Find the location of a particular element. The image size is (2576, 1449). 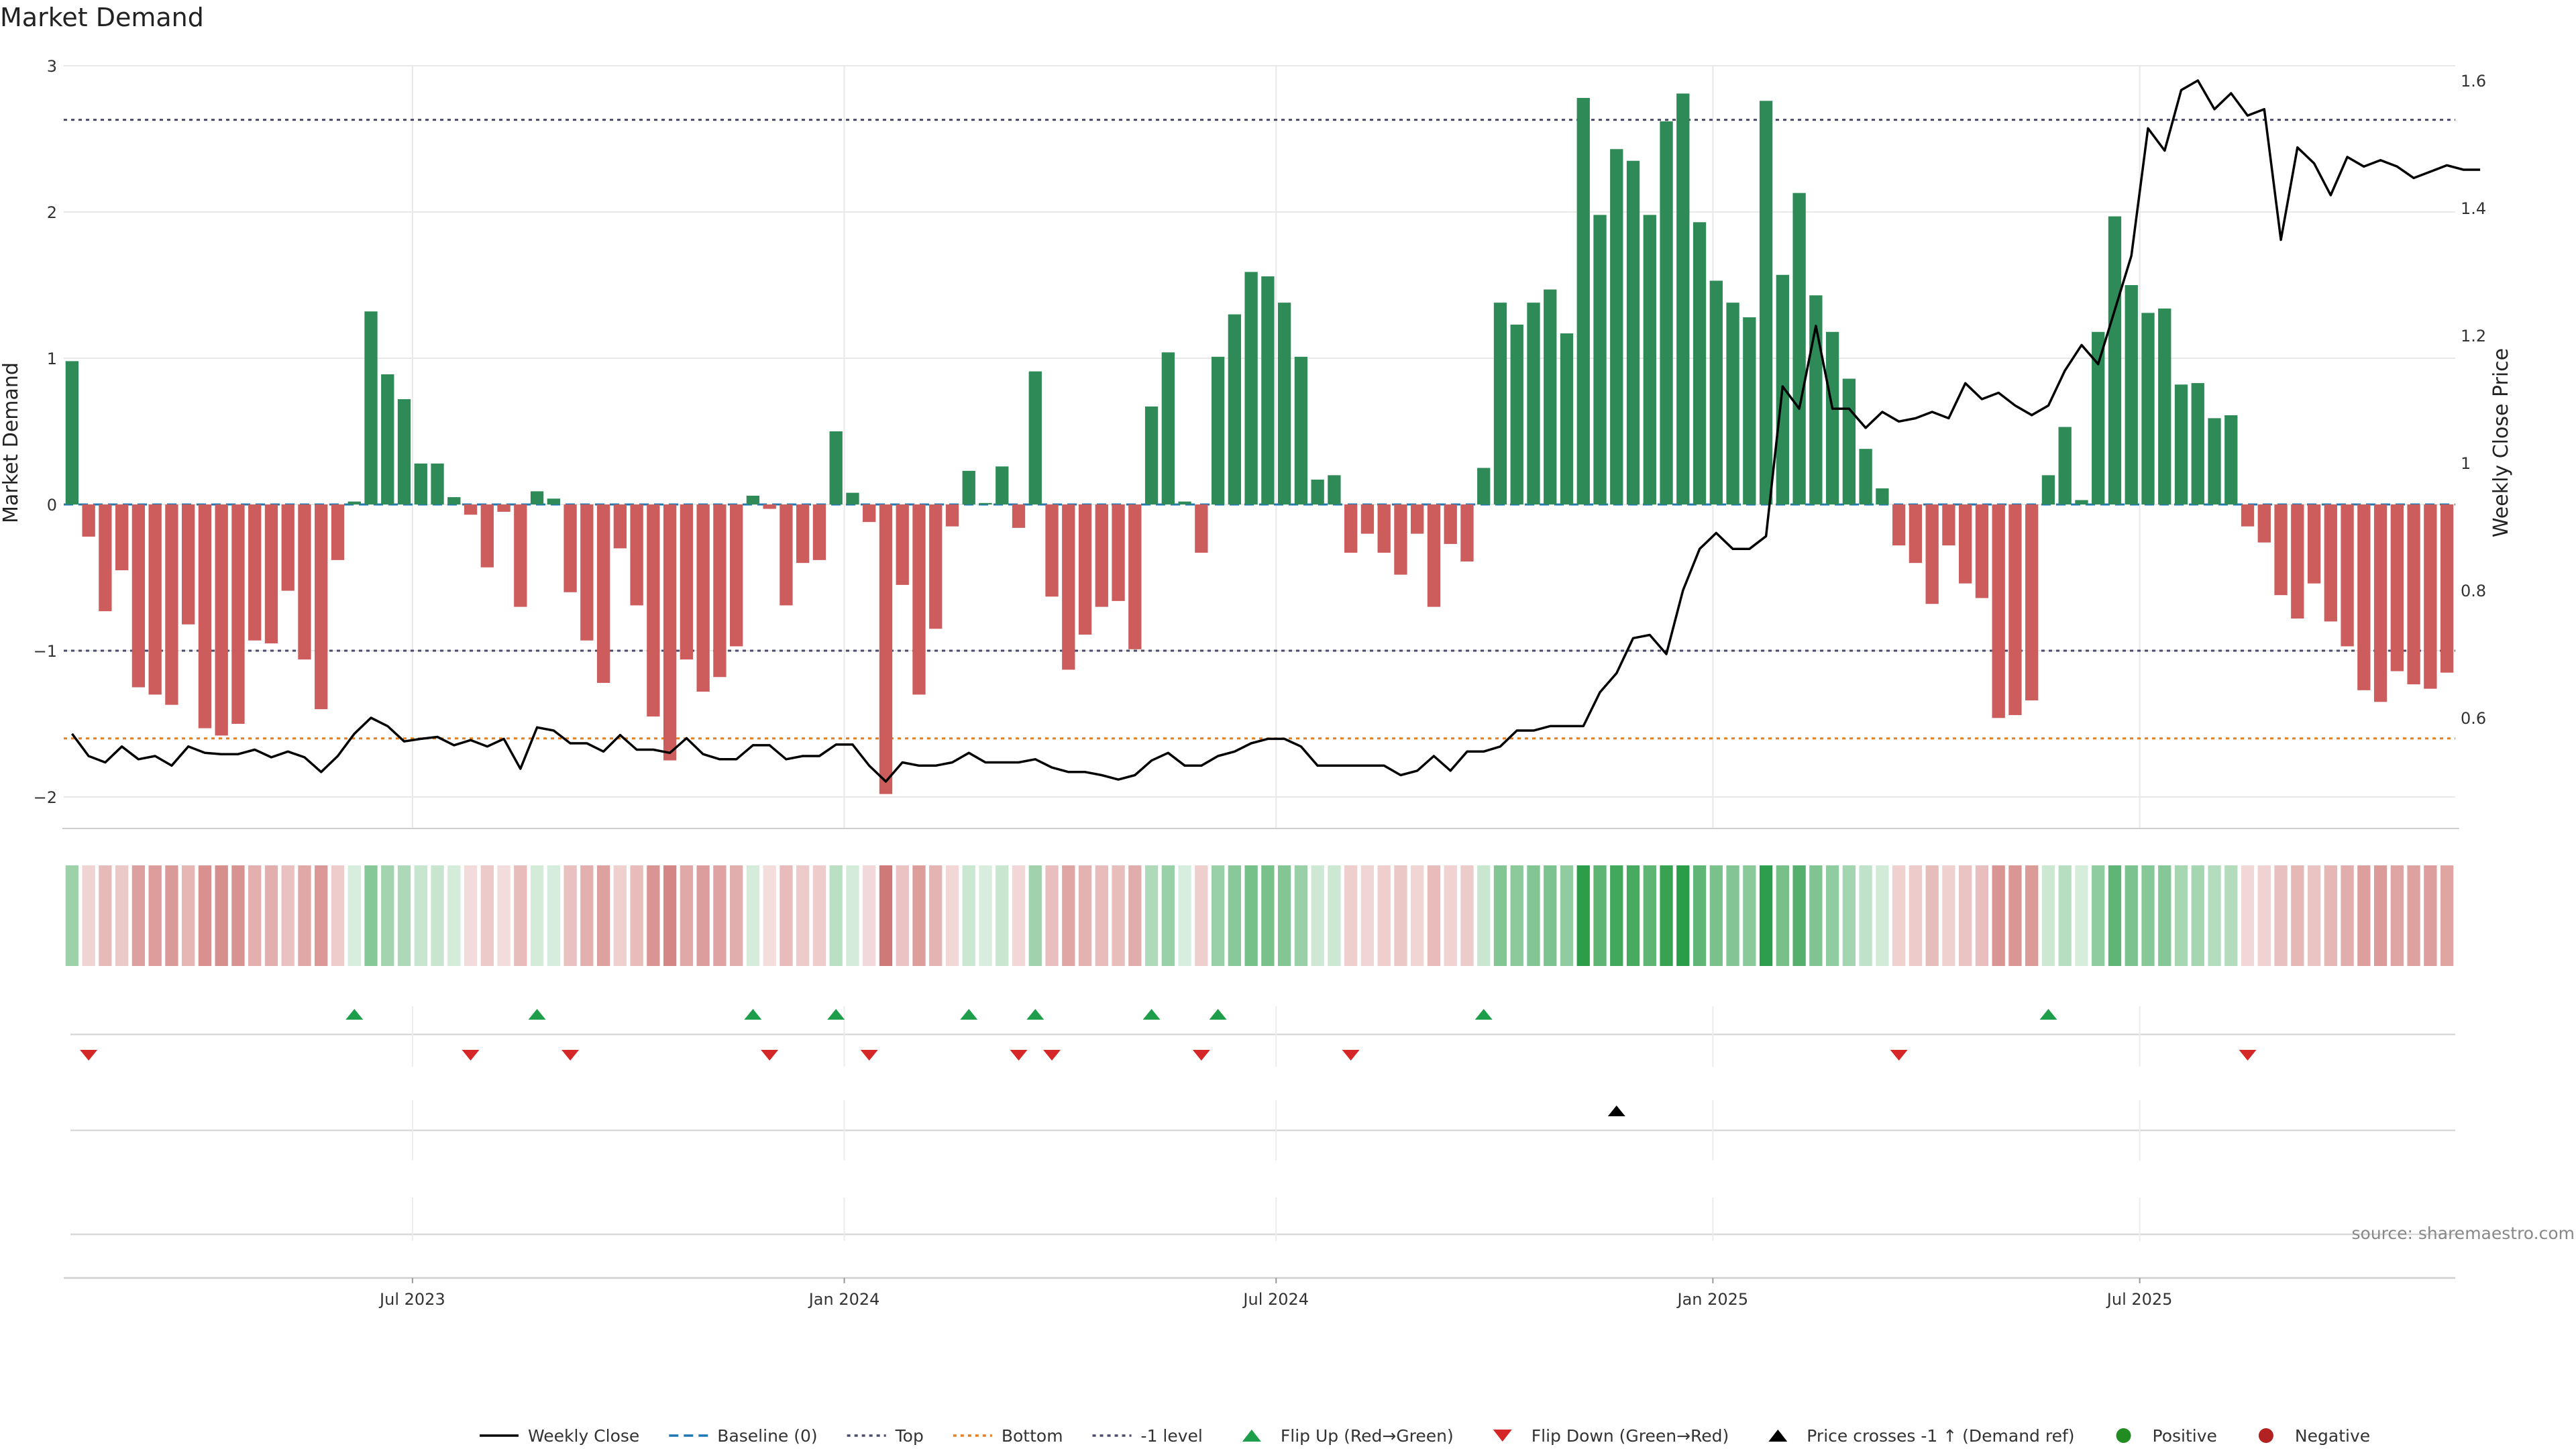

y2-tick-label: 0.8 is located at coordinates (2473, 591).